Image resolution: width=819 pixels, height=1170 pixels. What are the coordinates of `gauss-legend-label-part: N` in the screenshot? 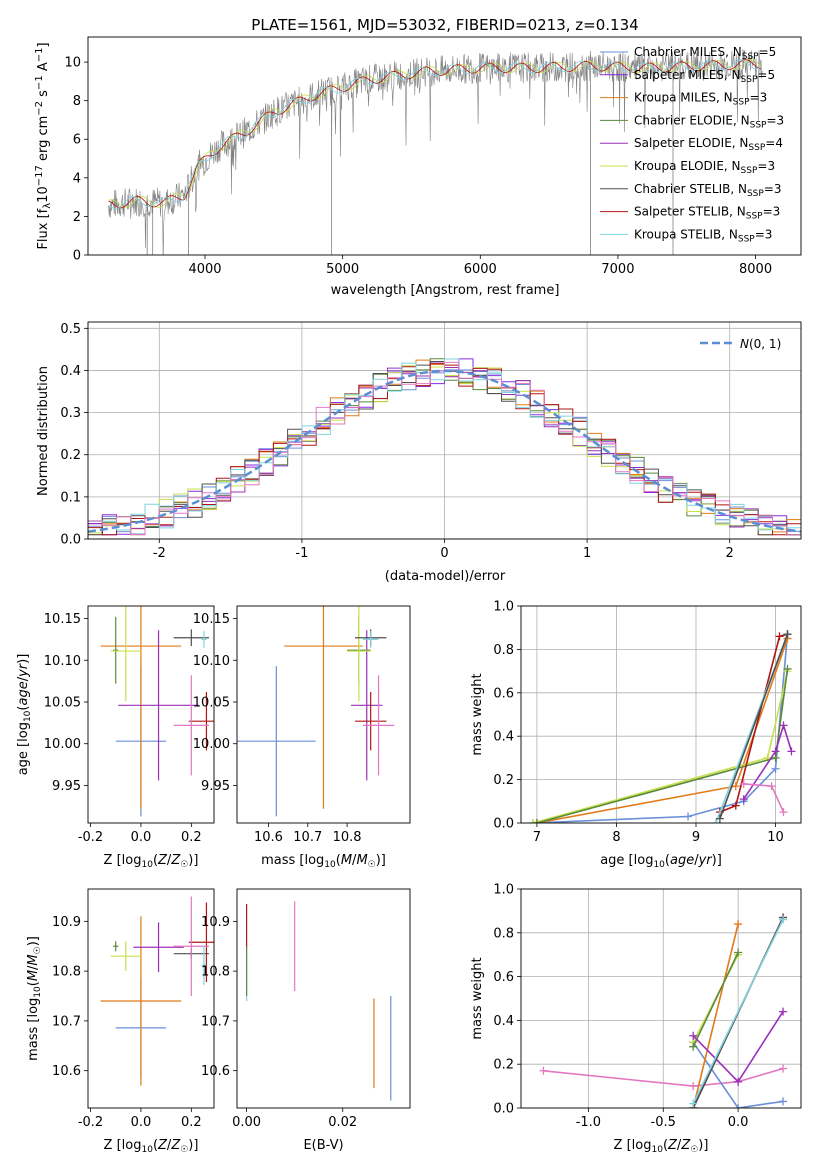 It's located at (744, 344).